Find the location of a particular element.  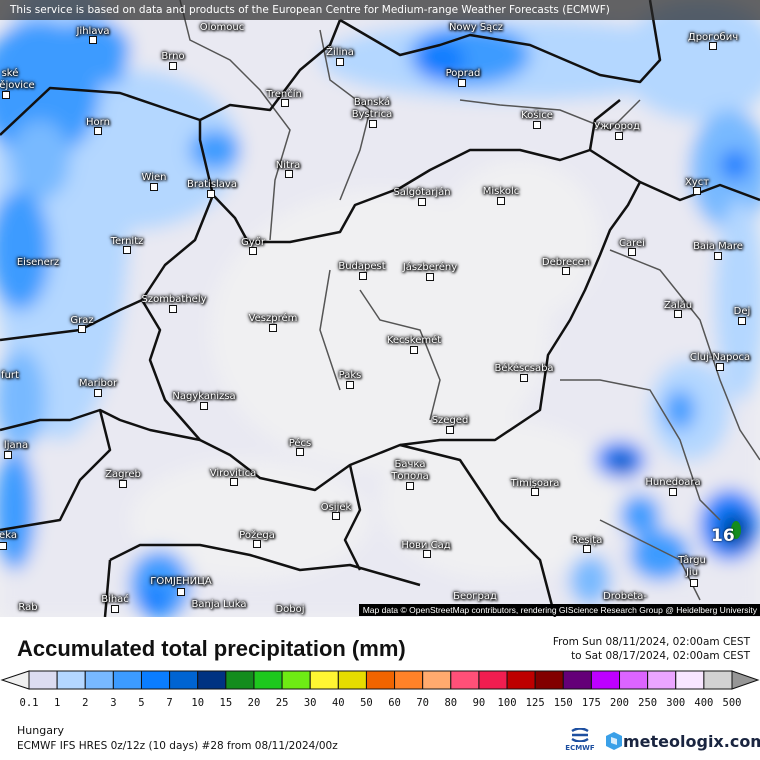

city-label: Nagykanizsa is located at coordinates (204, 396).